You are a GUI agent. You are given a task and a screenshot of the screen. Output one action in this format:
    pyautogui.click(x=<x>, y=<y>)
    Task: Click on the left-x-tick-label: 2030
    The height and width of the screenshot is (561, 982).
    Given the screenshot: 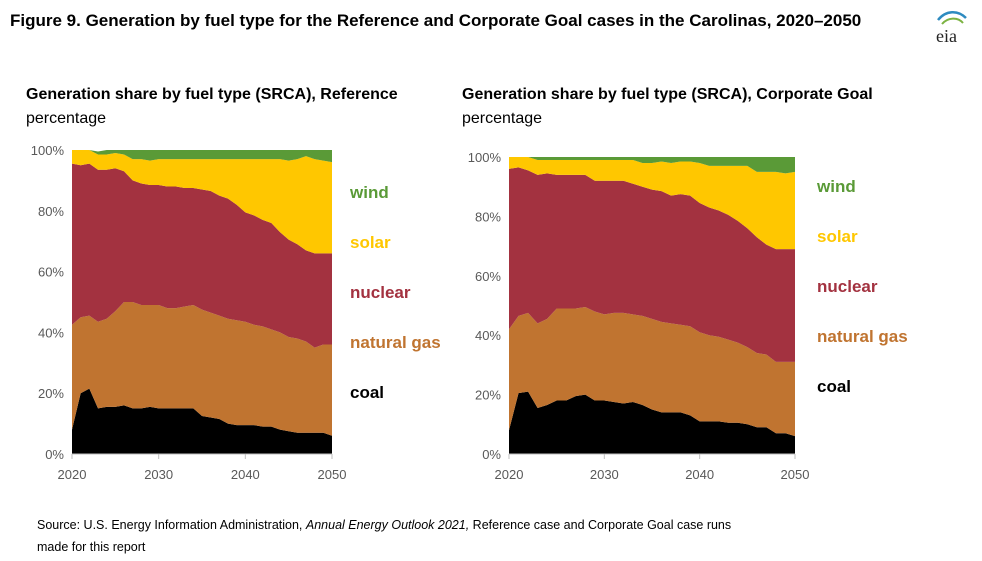 What is the action you would take?
    pyautogui.click(x=158, y=474)
    